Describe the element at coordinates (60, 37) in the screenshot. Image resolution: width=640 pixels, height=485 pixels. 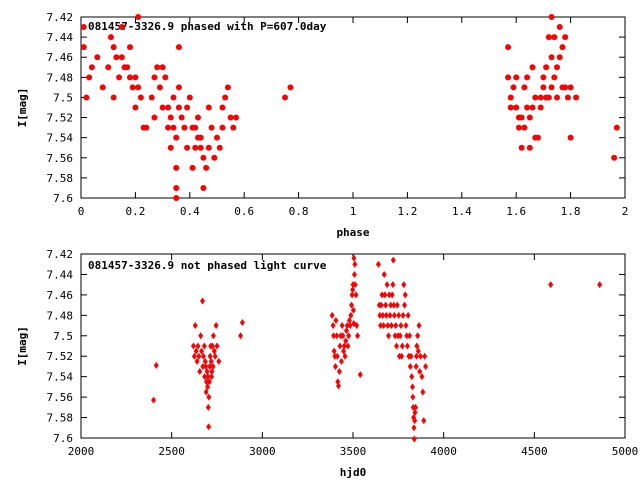
I see `y-tick-label: 7.44` at that location.